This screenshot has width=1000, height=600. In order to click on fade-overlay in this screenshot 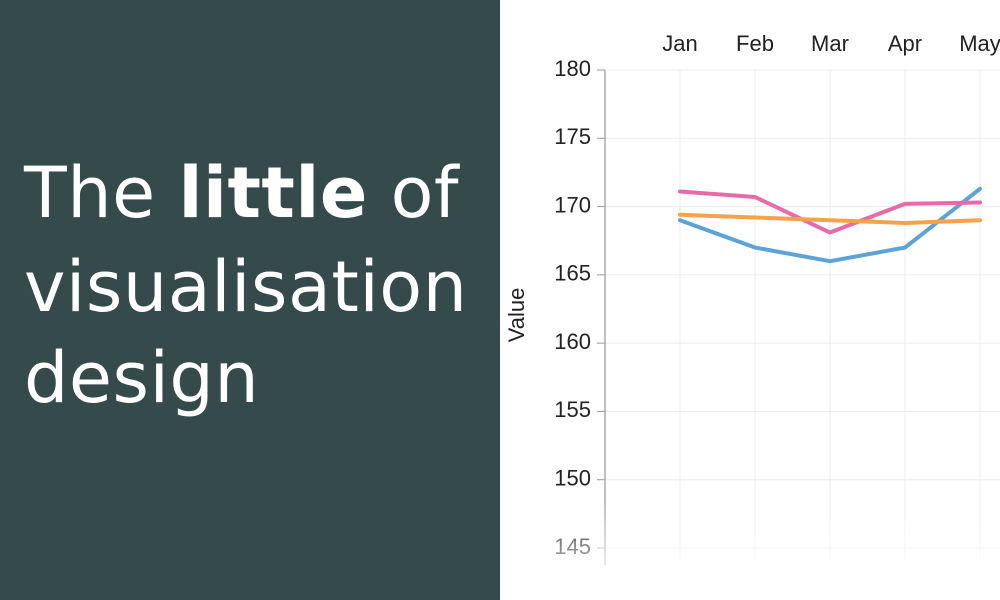, I will do `click(750, 550)`.